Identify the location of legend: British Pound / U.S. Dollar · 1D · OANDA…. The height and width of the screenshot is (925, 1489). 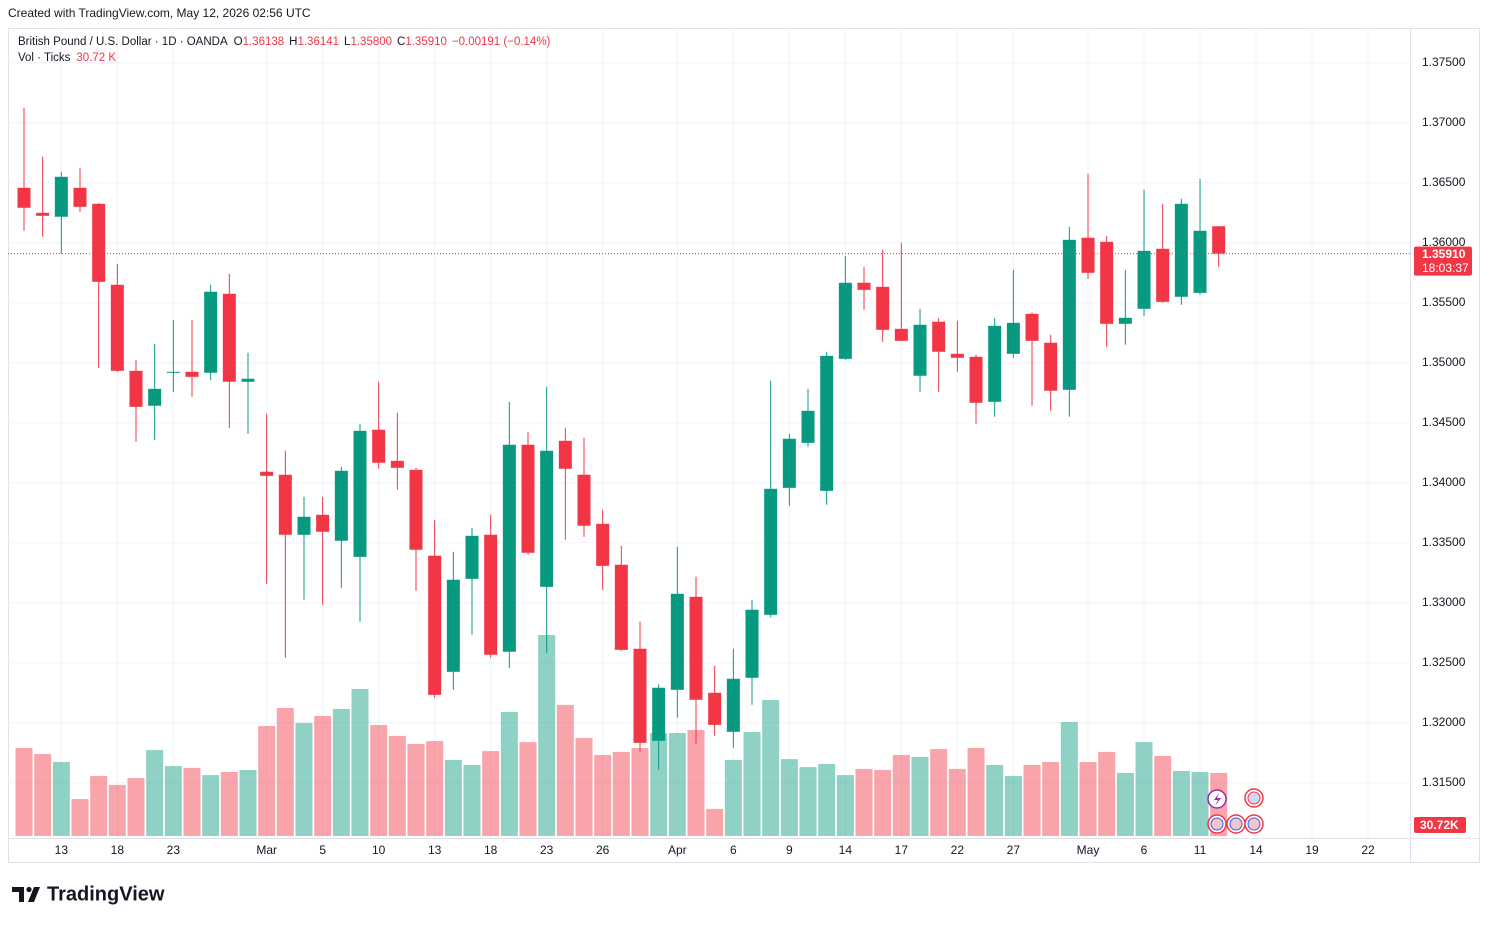
(284, 42).